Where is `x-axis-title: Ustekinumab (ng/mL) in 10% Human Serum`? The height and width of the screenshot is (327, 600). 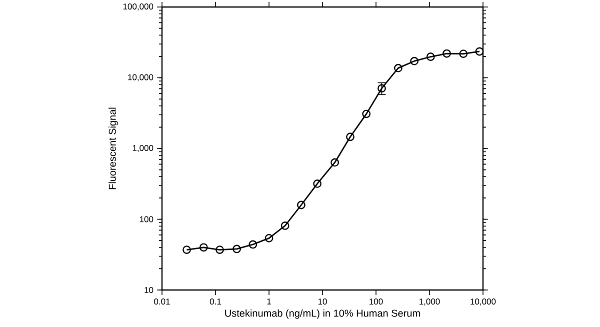
x-axis-title: Ustekinumab (ng/mL) in 10% Human Serum is located at coordinates (322, 314).